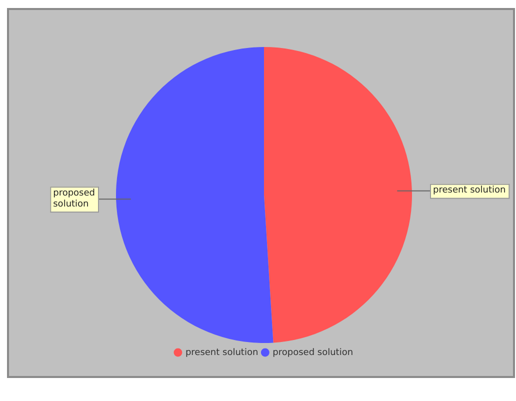  What do you see at coordinates (313, 353) in the screenshot?
I see `legend-label: proposed solution` at bounding box center [313, 353].